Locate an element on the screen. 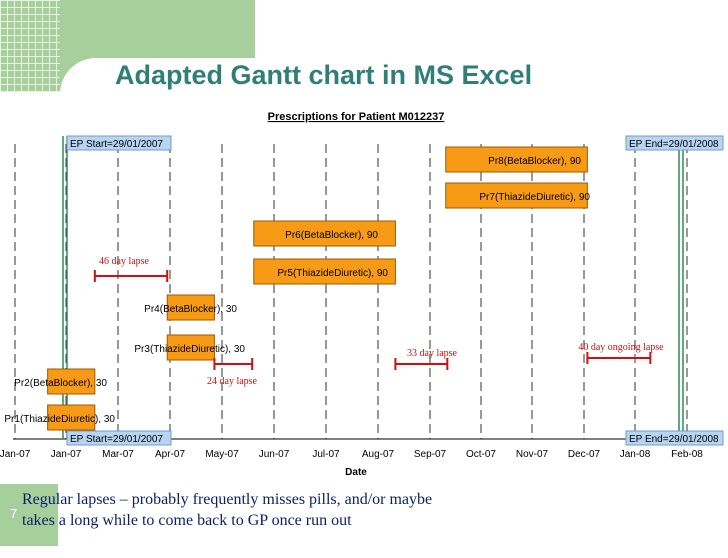 This screenshot has width=728, height=558. task-label: Pr1(ThiazideDiuretic), 30 is located at coordinates (59, 419).